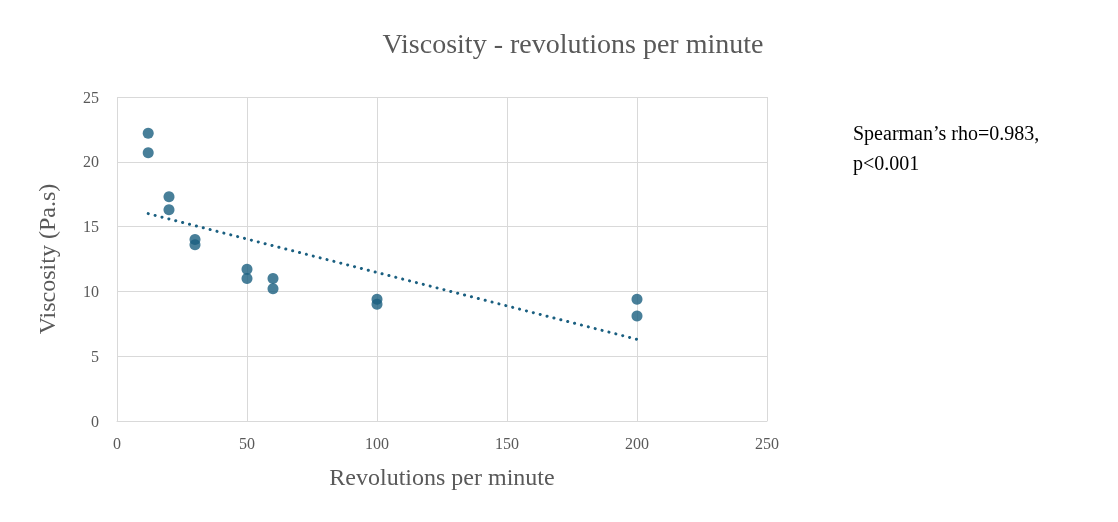 The image size is (1118, 522). What do you see at coordinates (91, 162) in the screenshot?
I see `y-tick-label: 20` at bounding box center [91, 162].